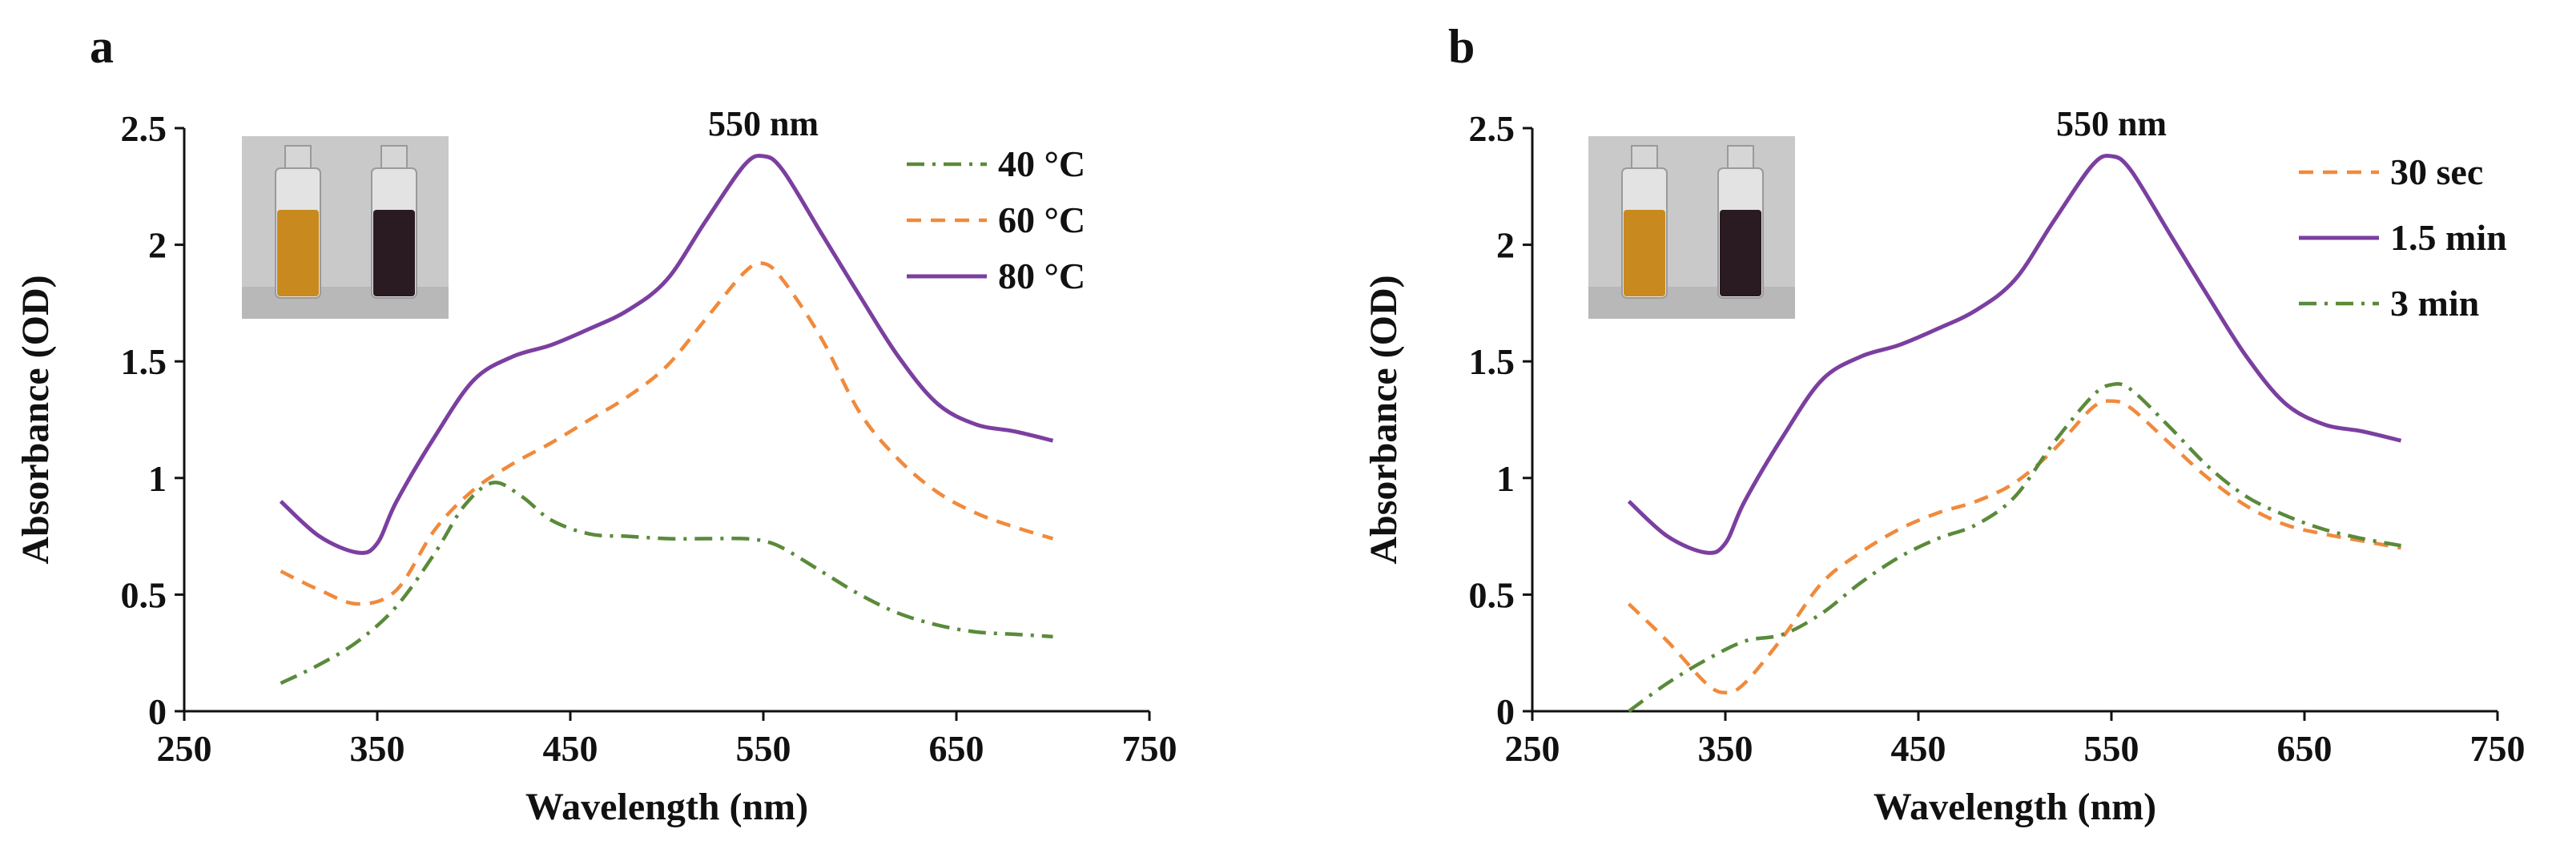 Image resolution: width=2576 pixels, height=865 pixels. I want to click on panel-label: b, so click(1461, 46).